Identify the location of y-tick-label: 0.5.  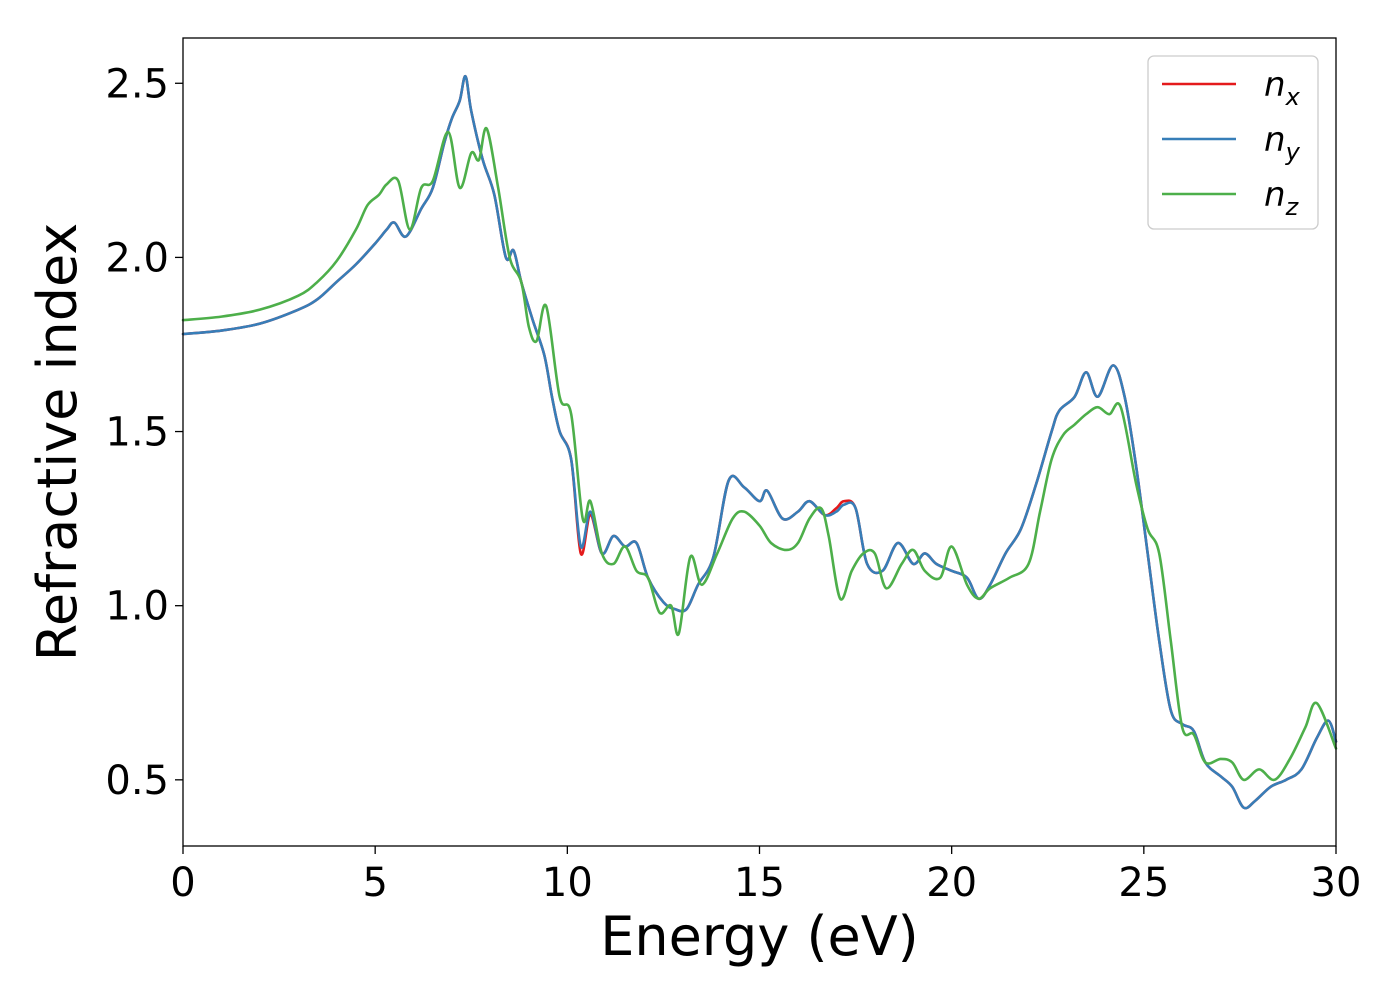
(137, 781).